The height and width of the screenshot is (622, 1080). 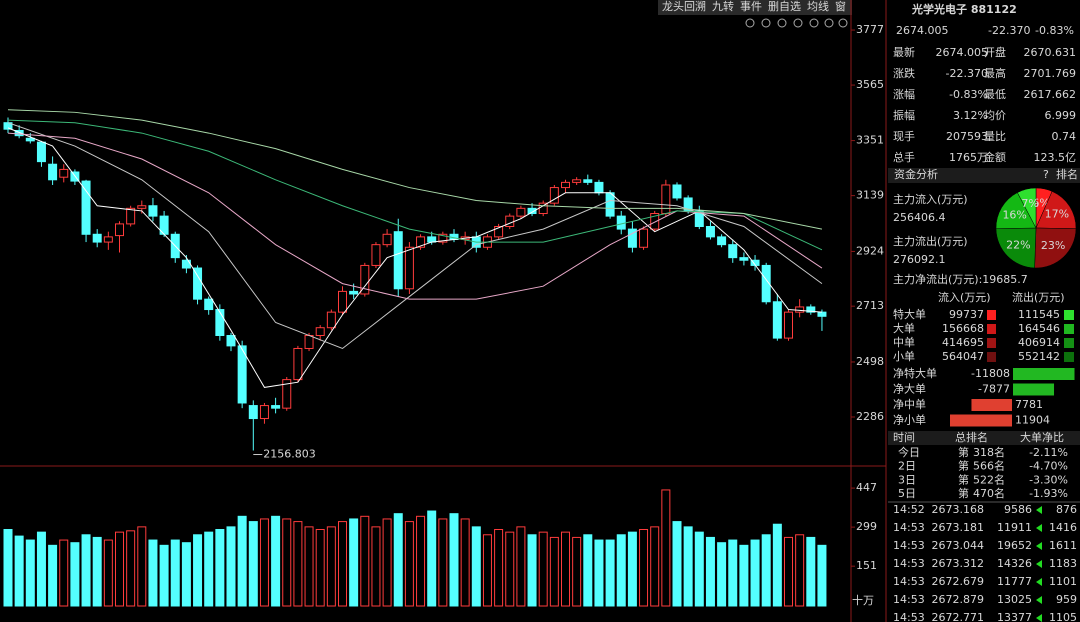 What do you see at coordinates (967, 136) in the screenshot?
I see `quote-value: 207593` at bounding box center [967, 136].